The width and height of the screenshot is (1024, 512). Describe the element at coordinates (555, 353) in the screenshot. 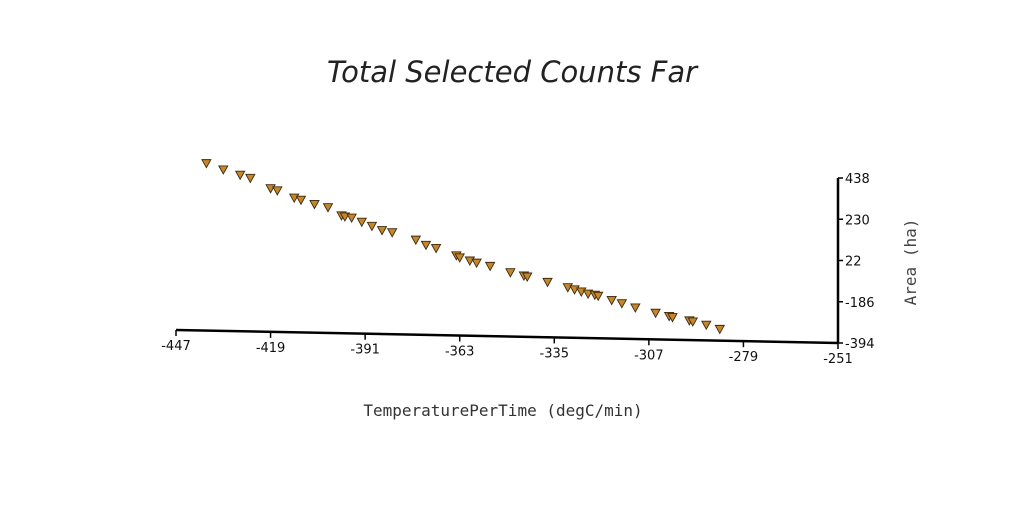

I see `x-tick-label: -335` at that location.